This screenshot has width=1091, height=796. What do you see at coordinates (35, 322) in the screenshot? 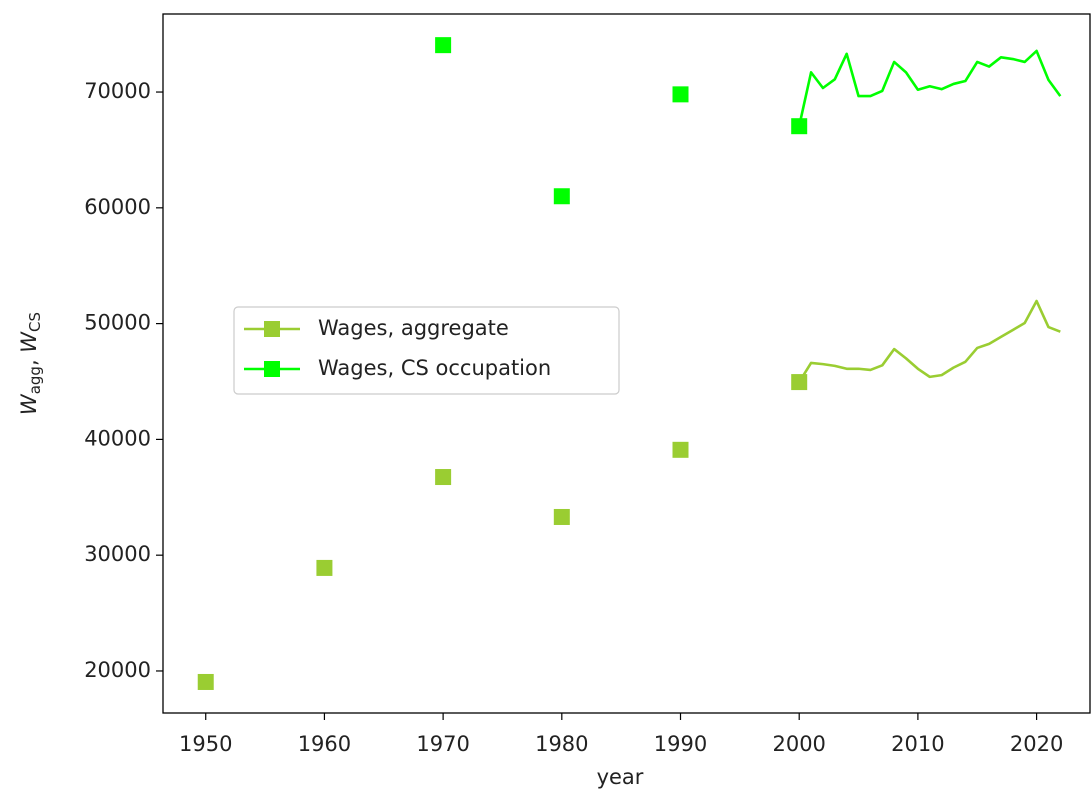
I see `y-axis-label-subscript: CS` at bounding box center [35, 322].